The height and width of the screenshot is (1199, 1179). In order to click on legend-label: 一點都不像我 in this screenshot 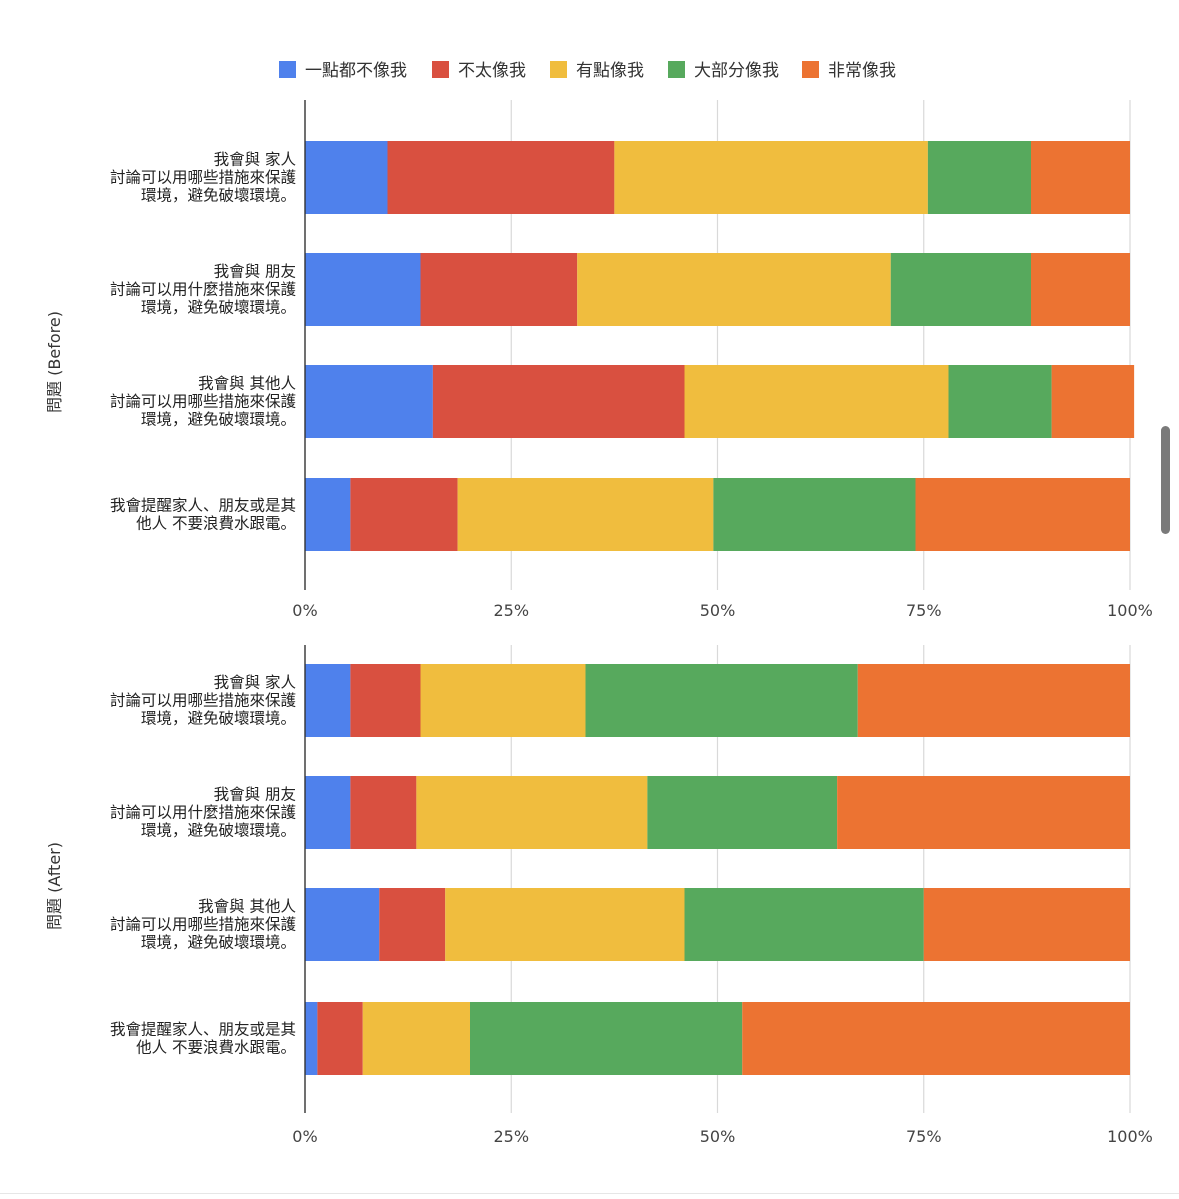, I will do `click(356, 71)`.